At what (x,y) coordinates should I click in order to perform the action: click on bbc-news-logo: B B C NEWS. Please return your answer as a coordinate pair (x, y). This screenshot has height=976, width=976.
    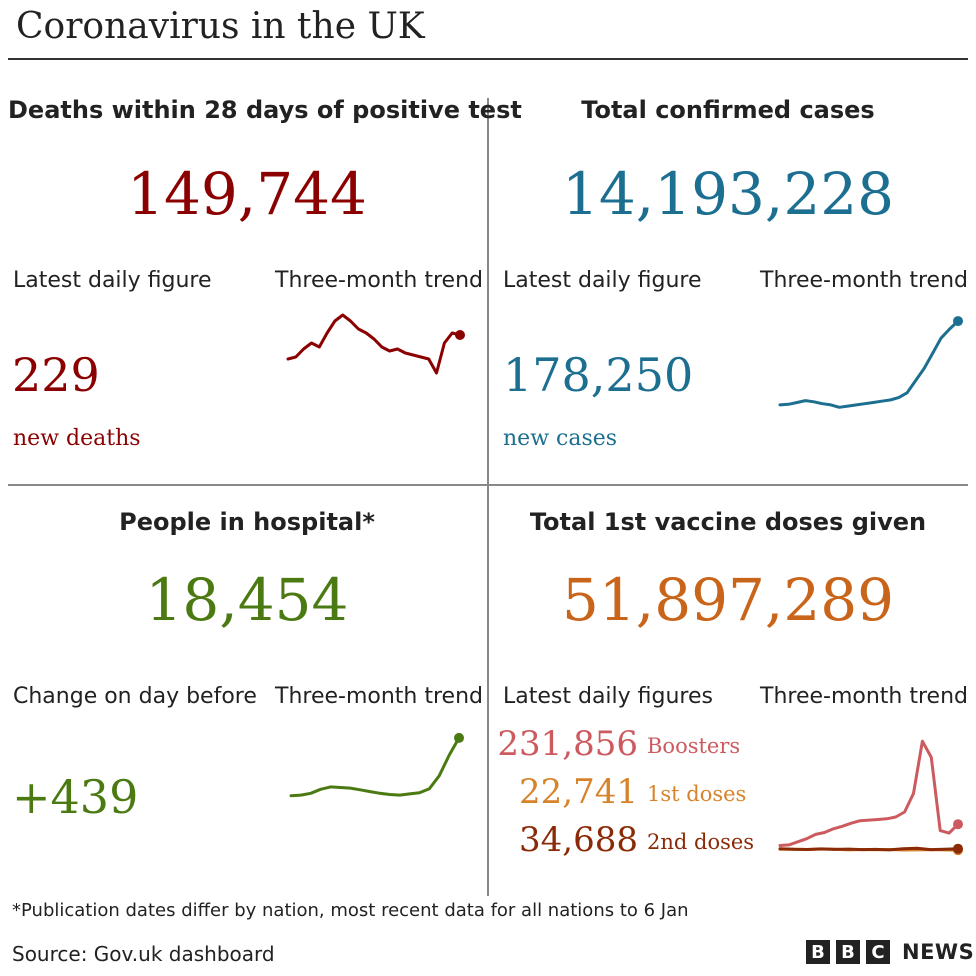
    Looking at the image, I should click on (890, 952).